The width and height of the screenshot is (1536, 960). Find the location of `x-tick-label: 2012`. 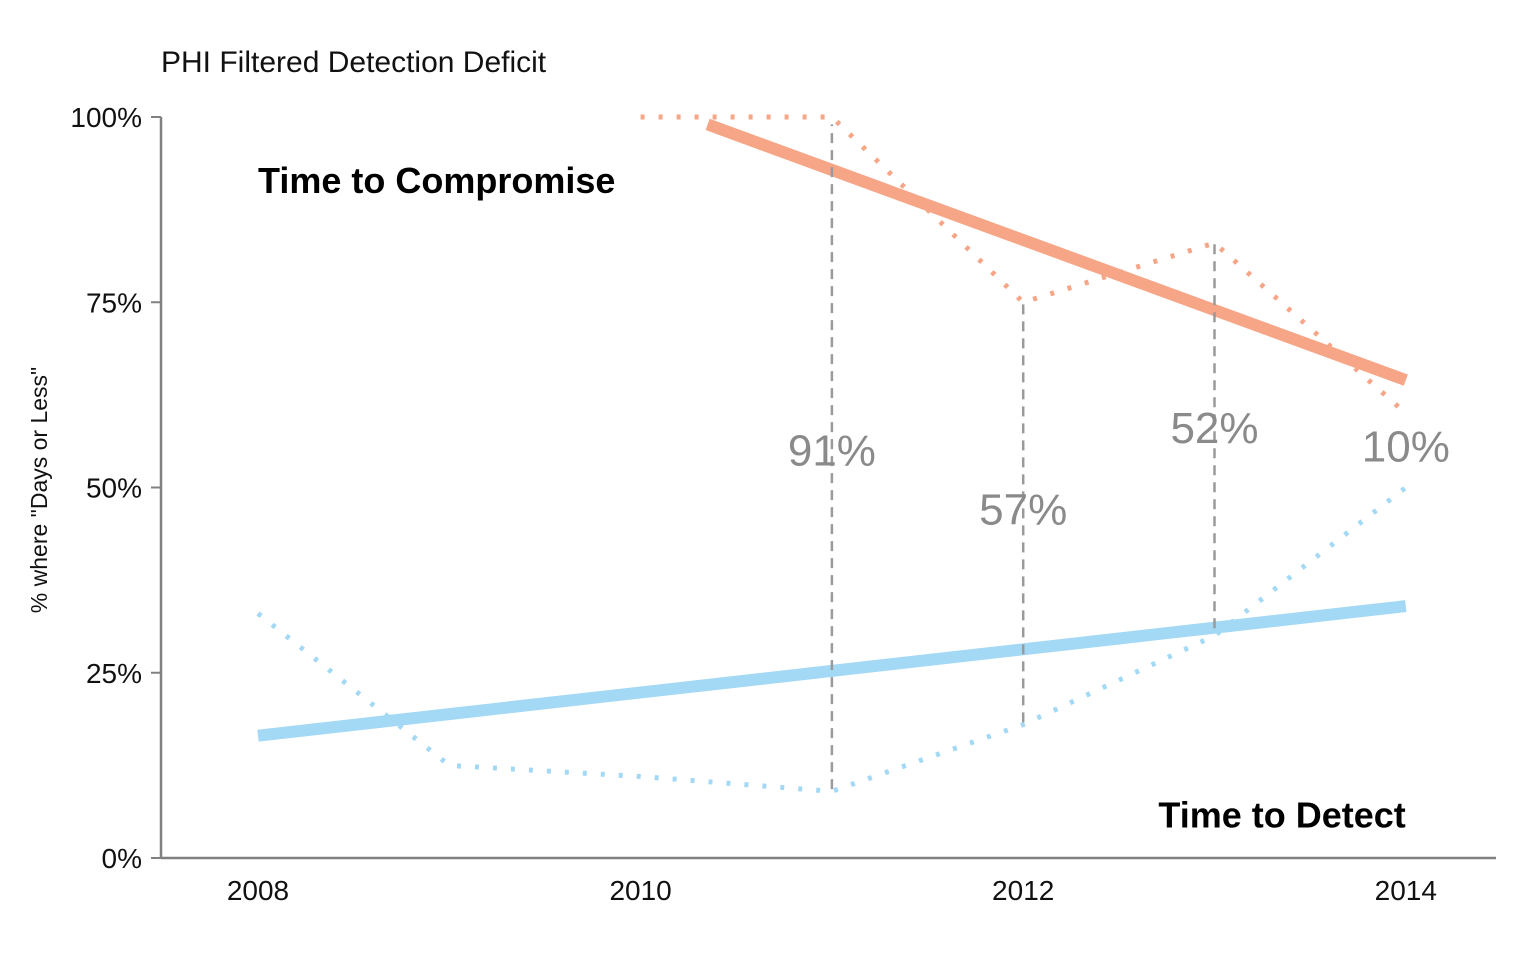

x-tick-label: 2012 is located at coordinates (1023, 890).